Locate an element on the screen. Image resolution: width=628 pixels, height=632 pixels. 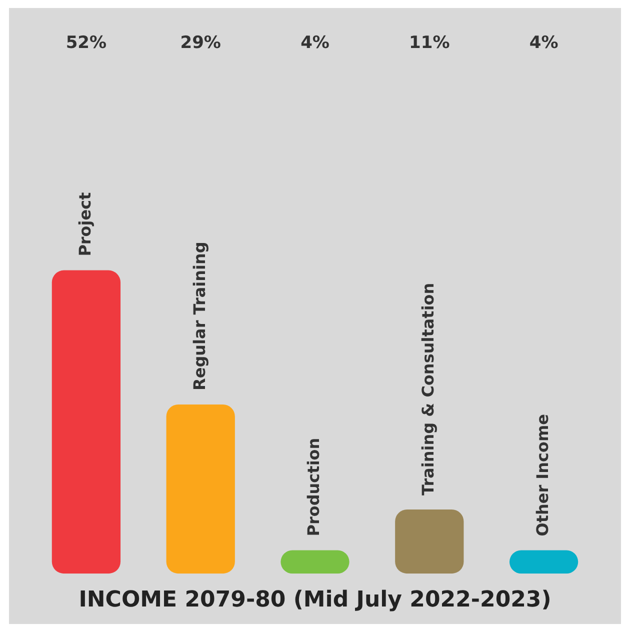
x-tick-label: Training & Consultation is located at coordinates (428, 389).